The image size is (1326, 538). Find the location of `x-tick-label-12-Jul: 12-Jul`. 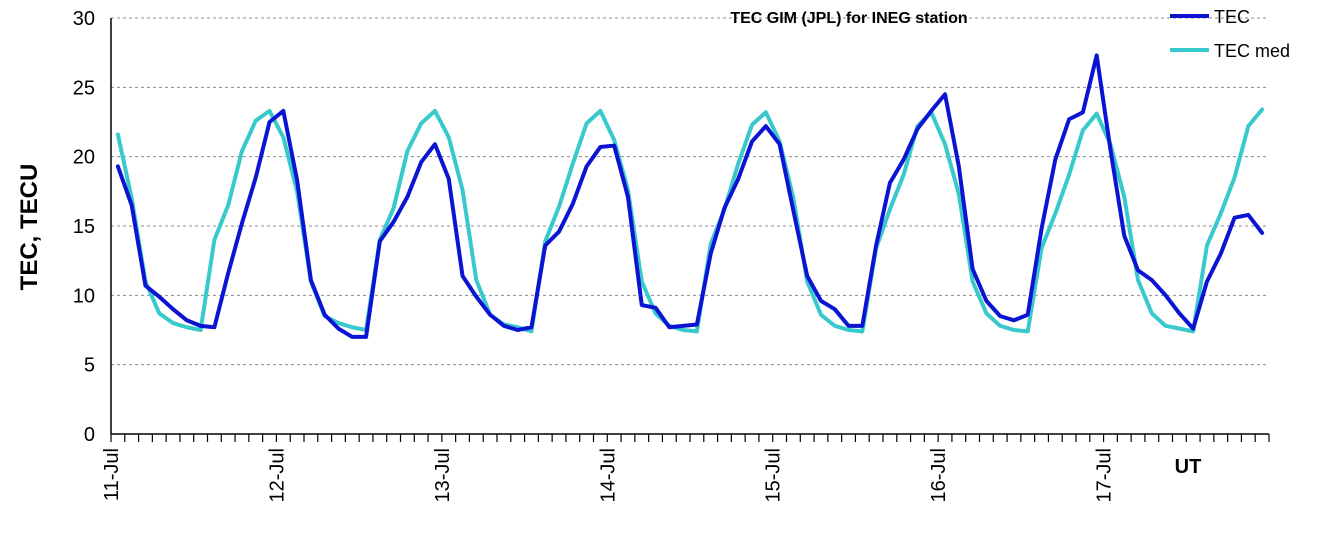

x-tick-label-12-Jul: 12-Jul is located at coordinates (277, 475).